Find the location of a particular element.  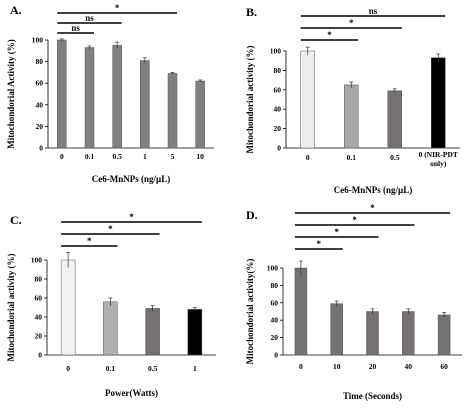

panel-letter: B. is located at coordinates (251, 12).